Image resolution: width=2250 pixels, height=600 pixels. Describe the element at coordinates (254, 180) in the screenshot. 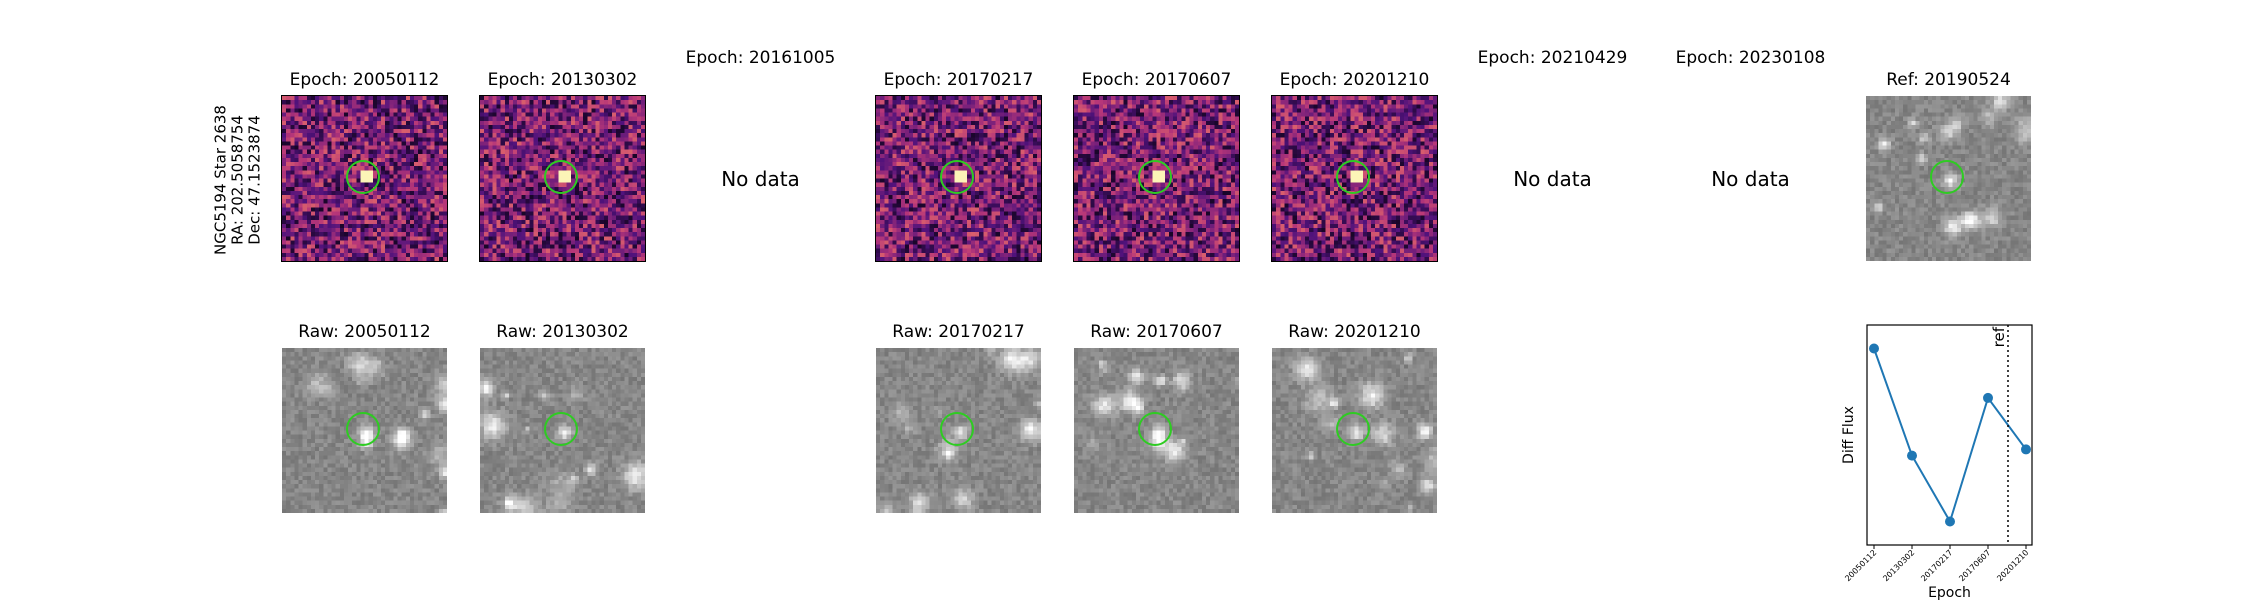

I see `star-dec: Dec: 47.1523874` at that location.